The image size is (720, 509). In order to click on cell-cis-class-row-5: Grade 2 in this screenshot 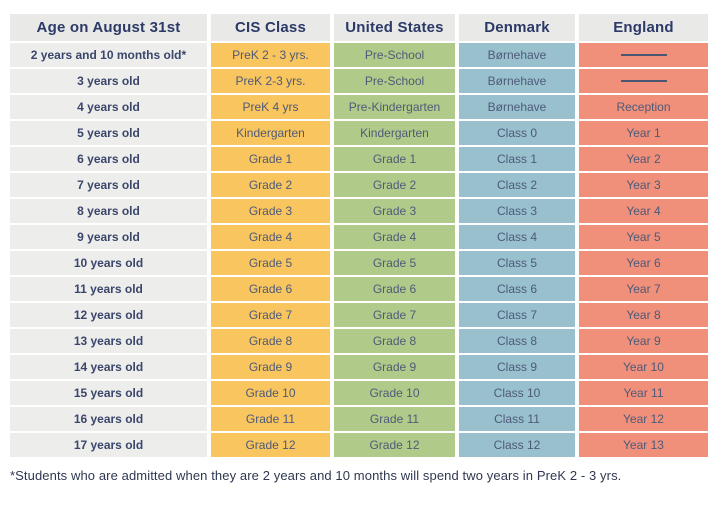, I will do `click(270, 185)`.